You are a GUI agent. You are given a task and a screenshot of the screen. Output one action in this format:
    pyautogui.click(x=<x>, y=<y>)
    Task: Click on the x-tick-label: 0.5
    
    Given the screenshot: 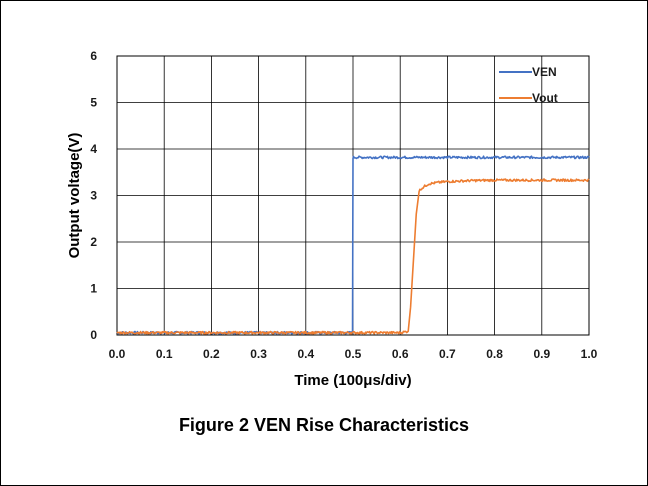 What is the action you would take?
    pyautogui.click(x=353, y=354)
    